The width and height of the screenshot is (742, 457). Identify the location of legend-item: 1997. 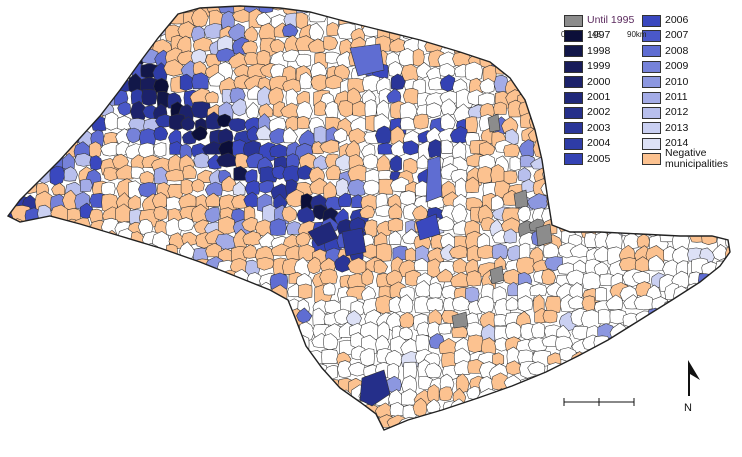
(587, 35).